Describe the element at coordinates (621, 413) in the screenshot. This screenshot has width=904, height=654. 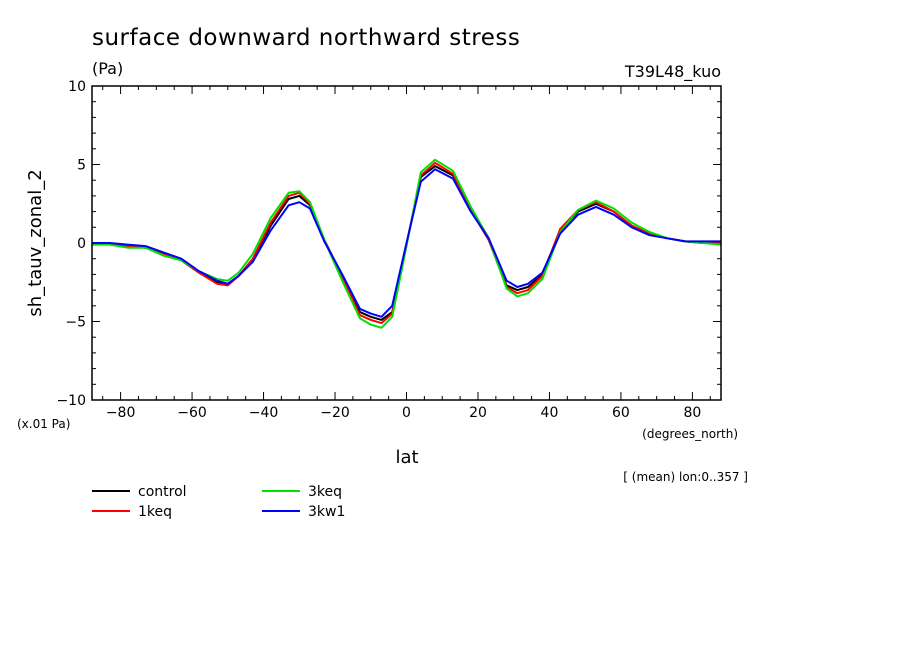
I see `x-tick-label: 60` at that location.